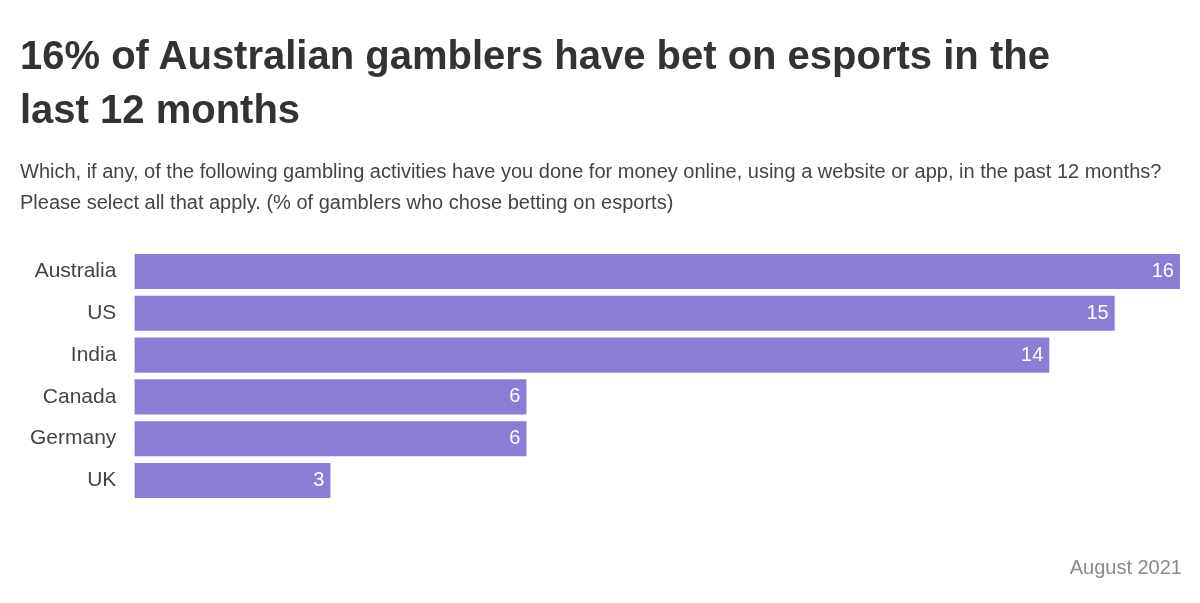  What do you see at coordinates (1097, 311) in the screenshot?
I see `data-label: 15` at bounding box center [1097, 311].